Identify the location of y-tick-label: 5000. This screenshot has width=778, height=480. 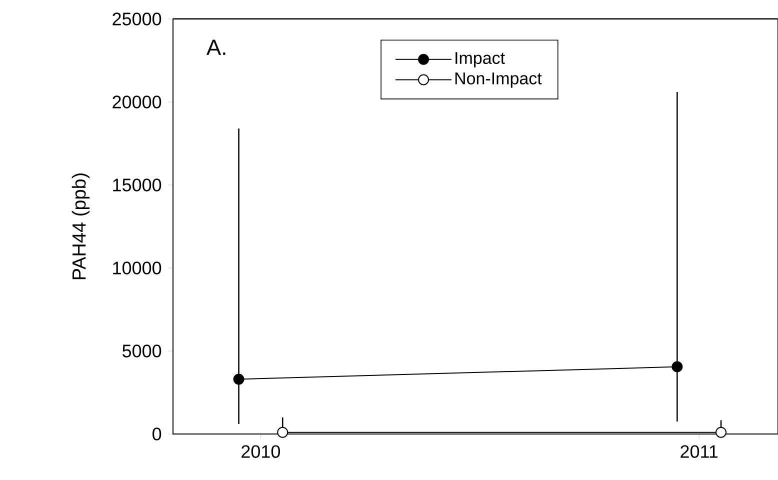
(142, 351).